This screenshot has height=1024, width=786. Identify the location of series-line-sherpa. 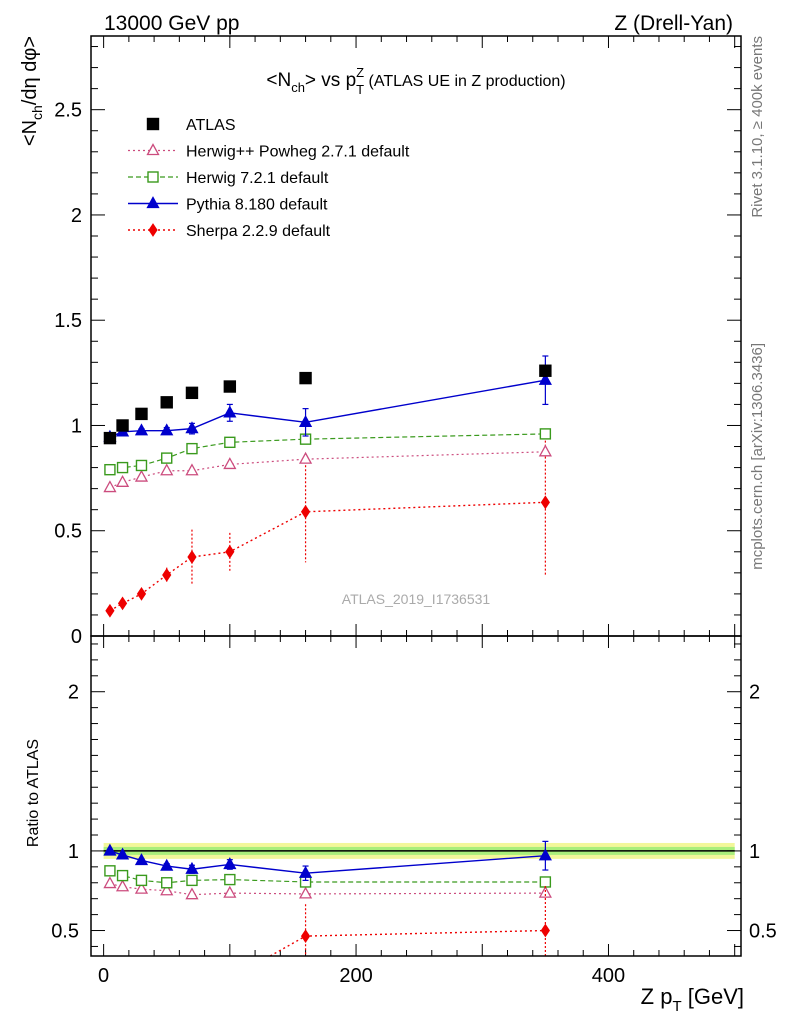
(407, 943).